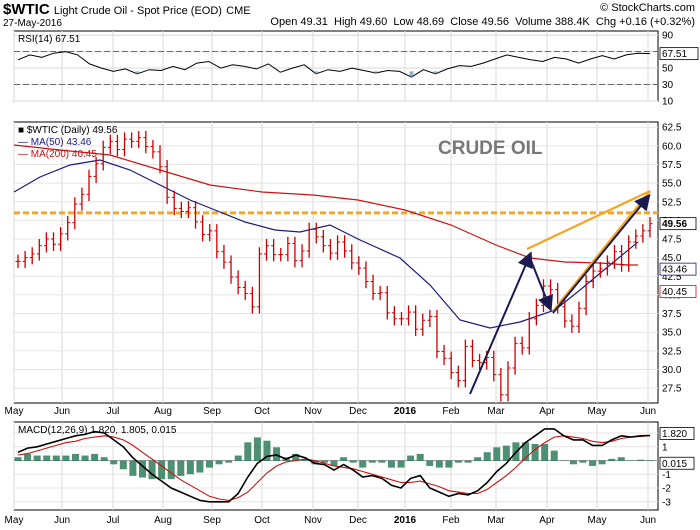 This screenshot has width=700, height=530. Describe the element at coordinates (430, 22) in the screenshot. I see `low-value: 48.69` at that location.